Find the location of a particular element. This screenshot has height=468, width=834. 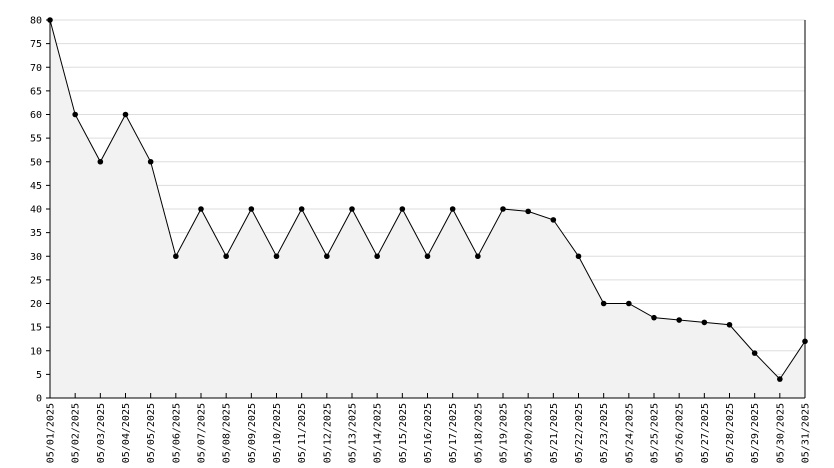

y-tick-label: 30 is located at coordinates (36, 257).